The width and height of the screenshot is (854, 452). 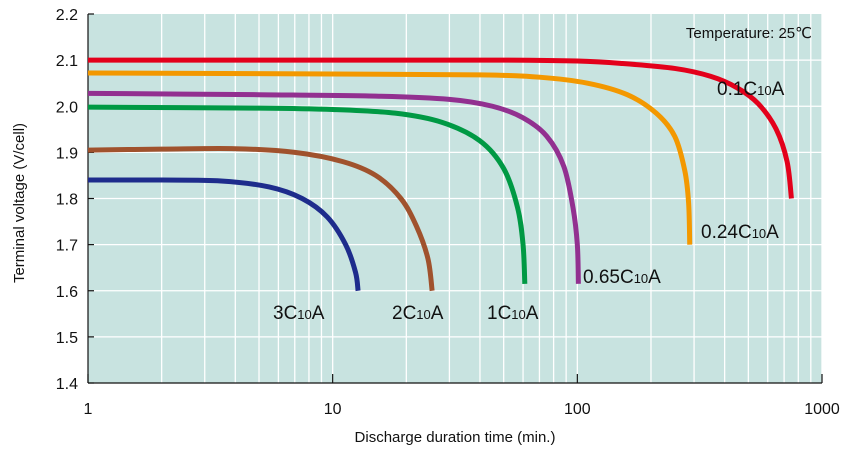 What do you see at coordinates (19, 203) in the screenshot?
I see `y-axis-title: Terminal voltage (V/cell)` at bounding box center [19, 203].